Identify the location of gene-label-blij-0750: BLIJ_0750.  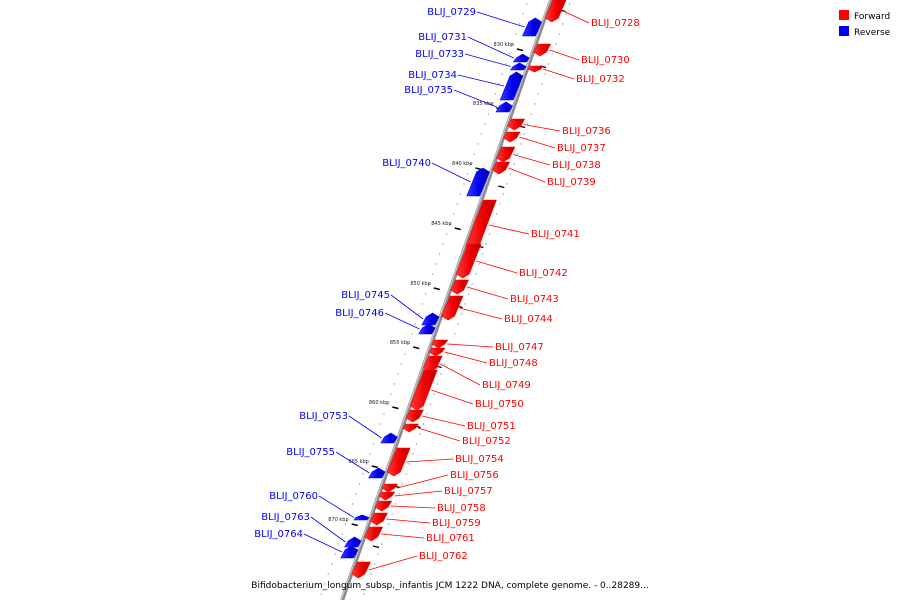
(499, 404).